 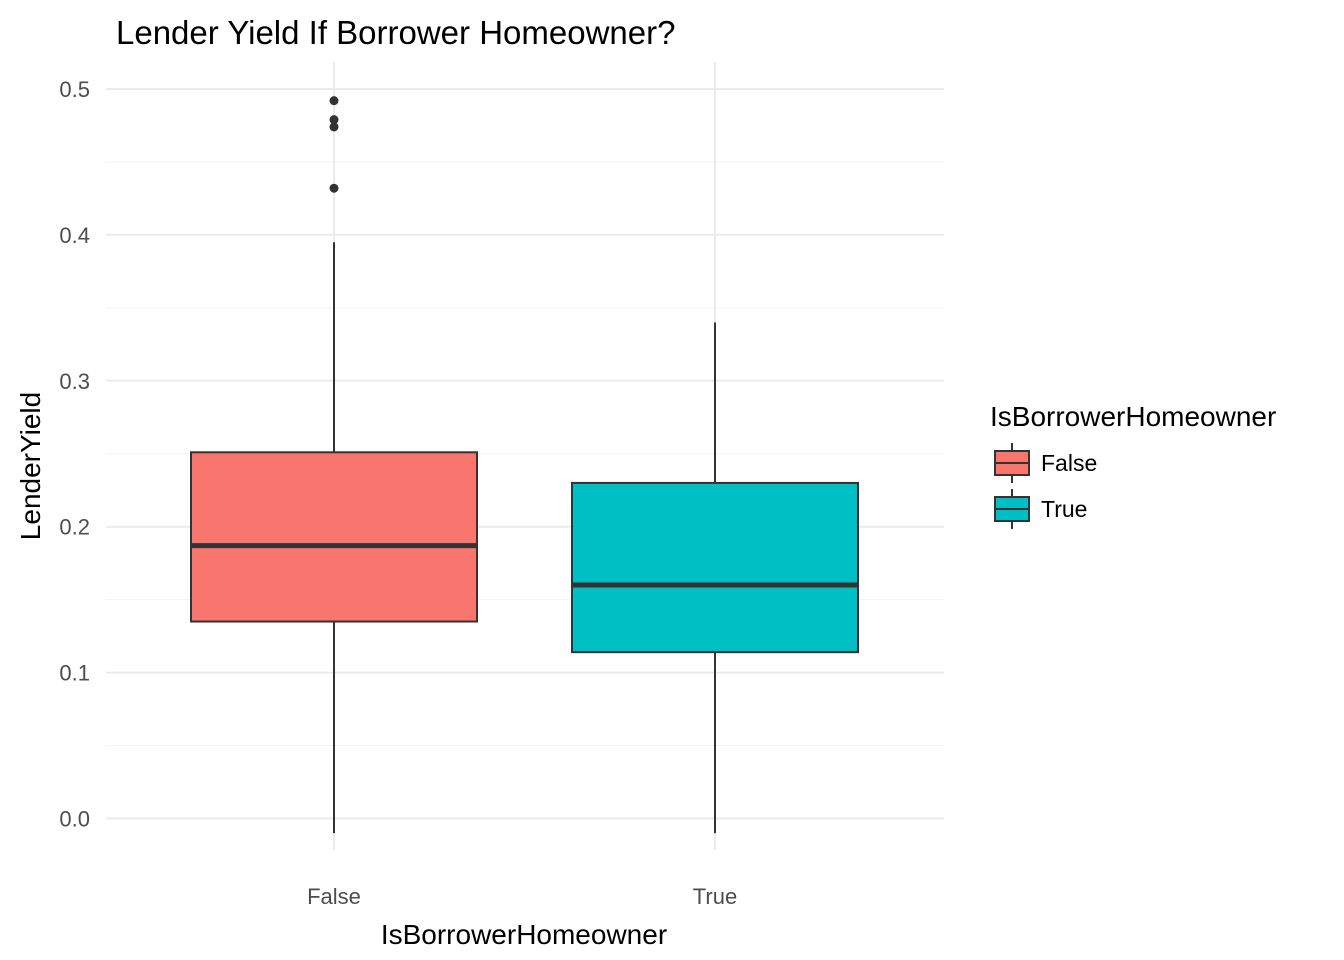 What do you see at coordinates (74, 89) in the screenshot?
I see `y-tick-label: 0.5` at bounding box center [74, 89].